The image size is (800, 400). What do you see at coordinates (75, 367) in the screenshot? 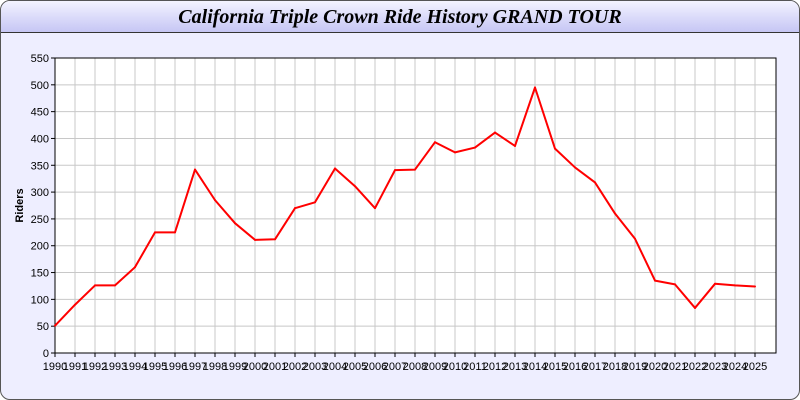
I see `x-tick-label: 1991` at bounding box center [75, 367].